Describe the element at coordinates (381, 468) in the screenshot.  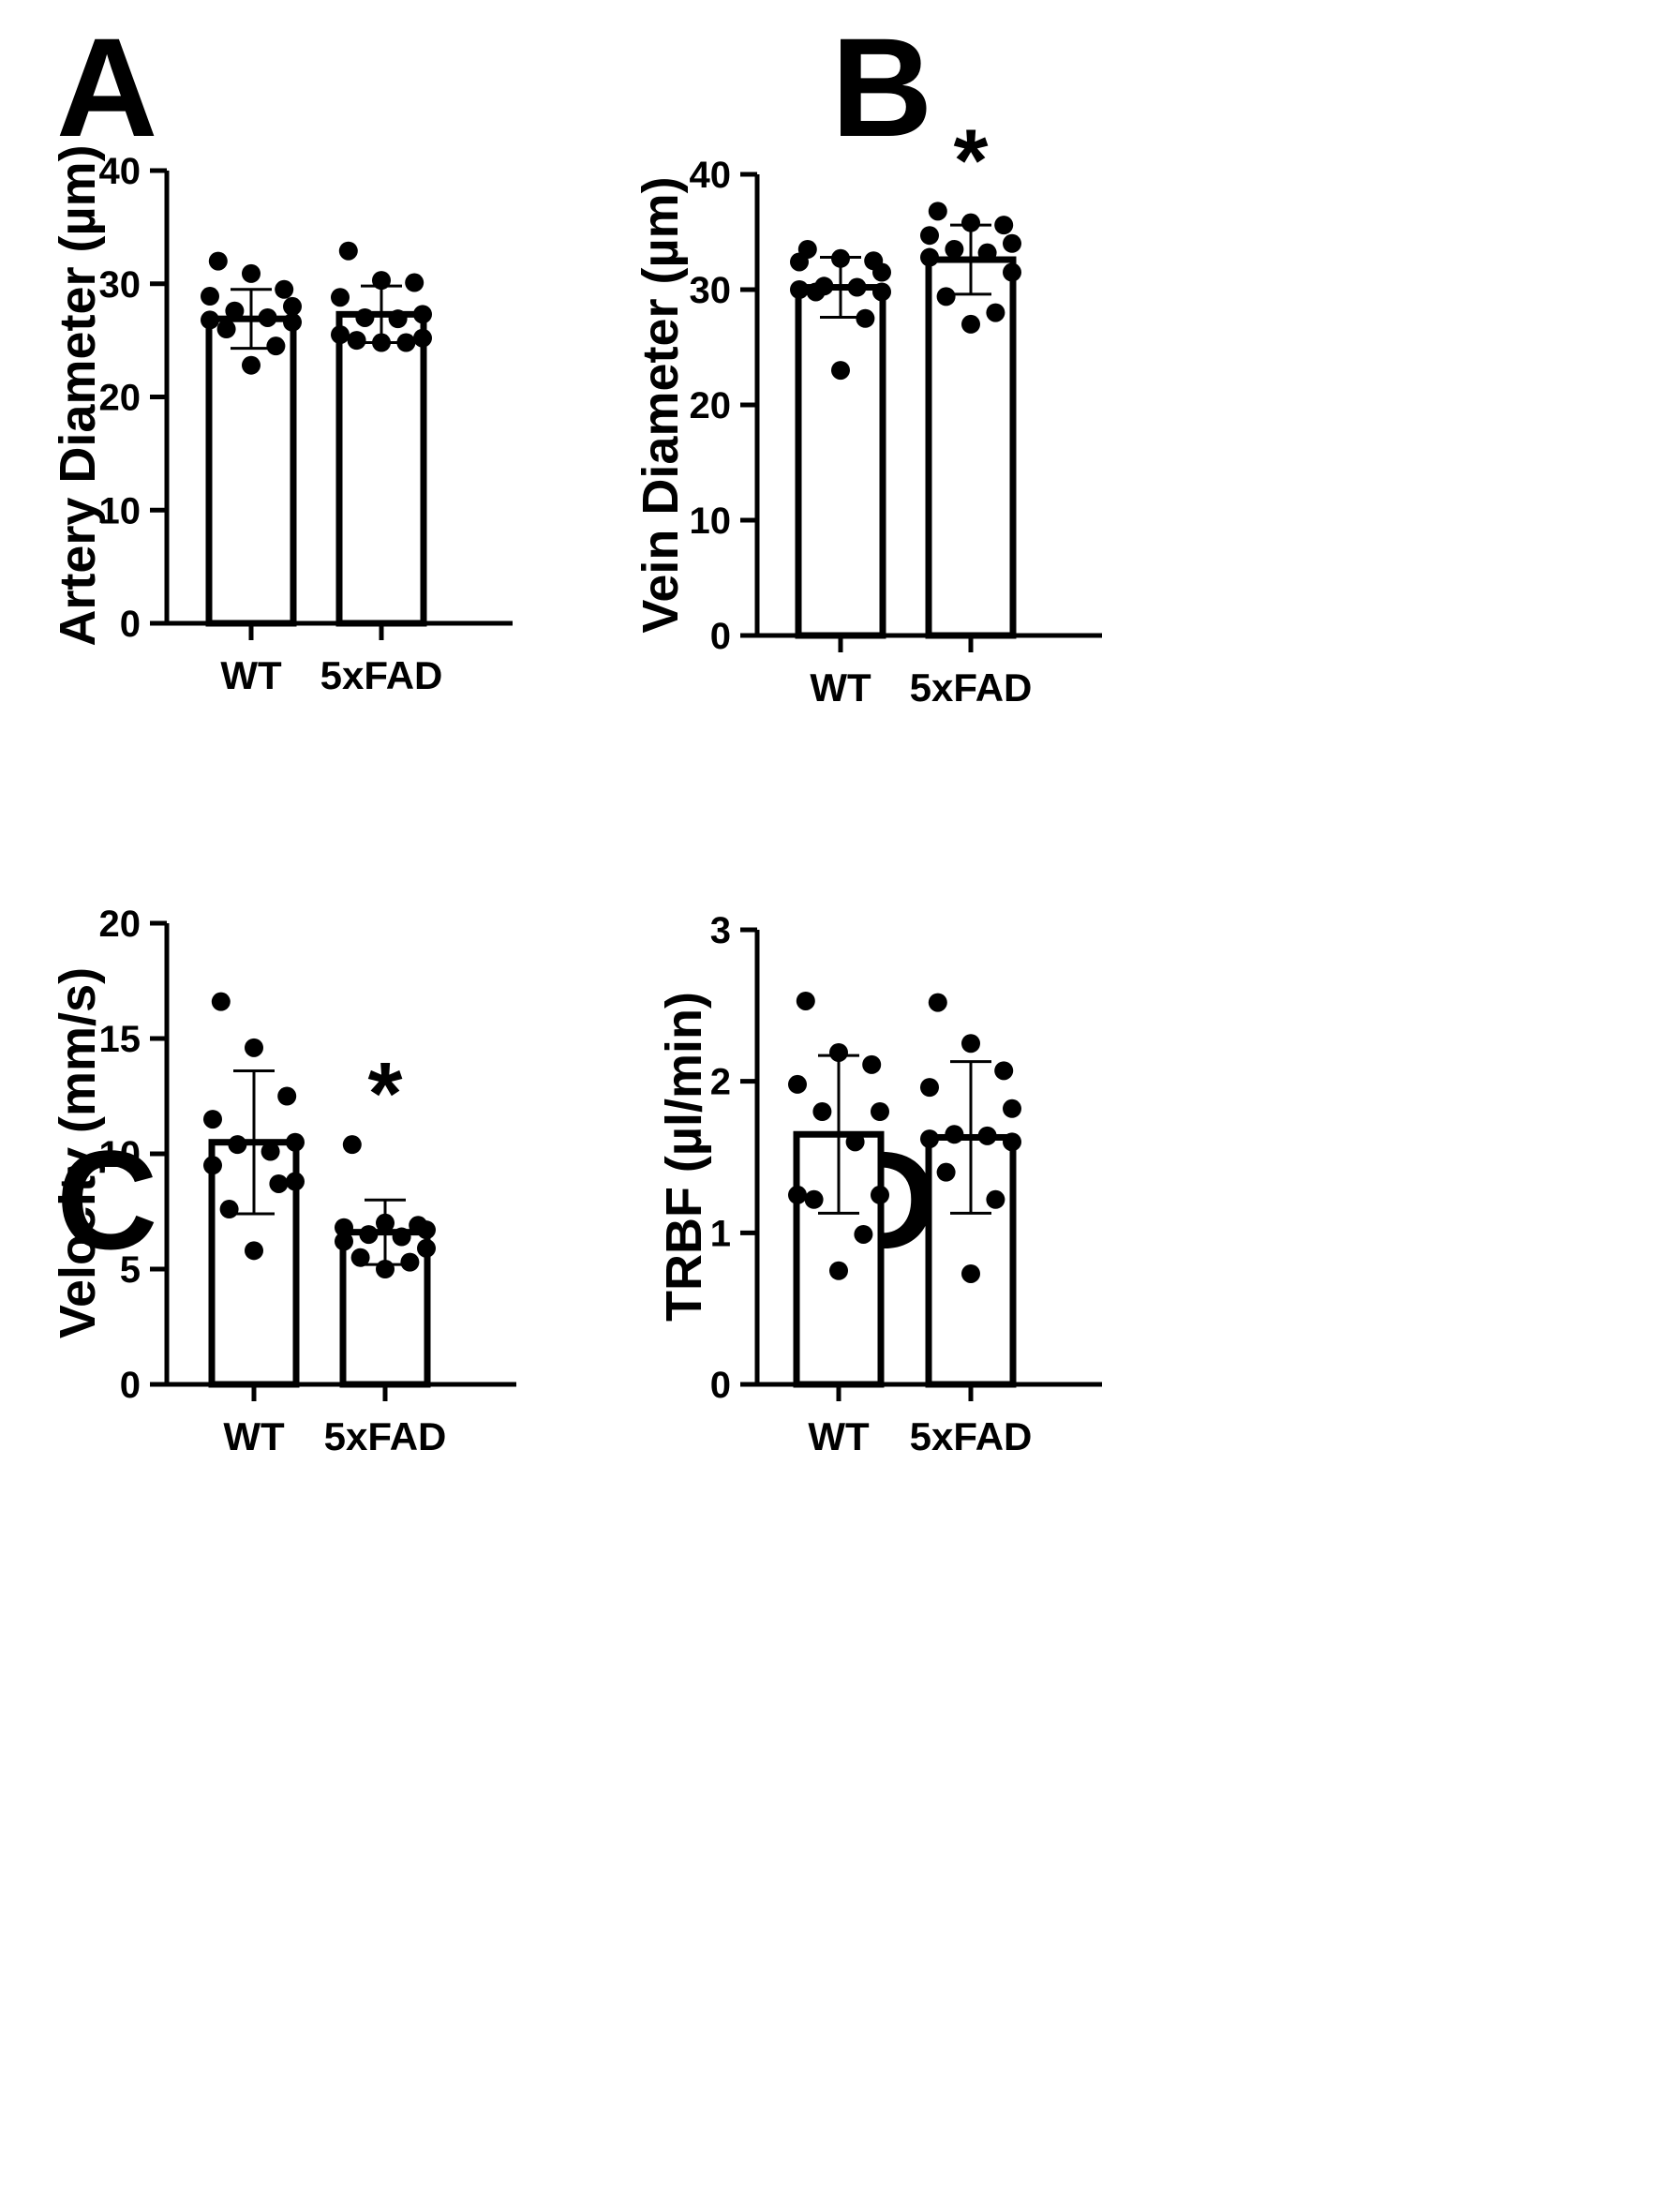
I see `bar-5xfad` at that location.